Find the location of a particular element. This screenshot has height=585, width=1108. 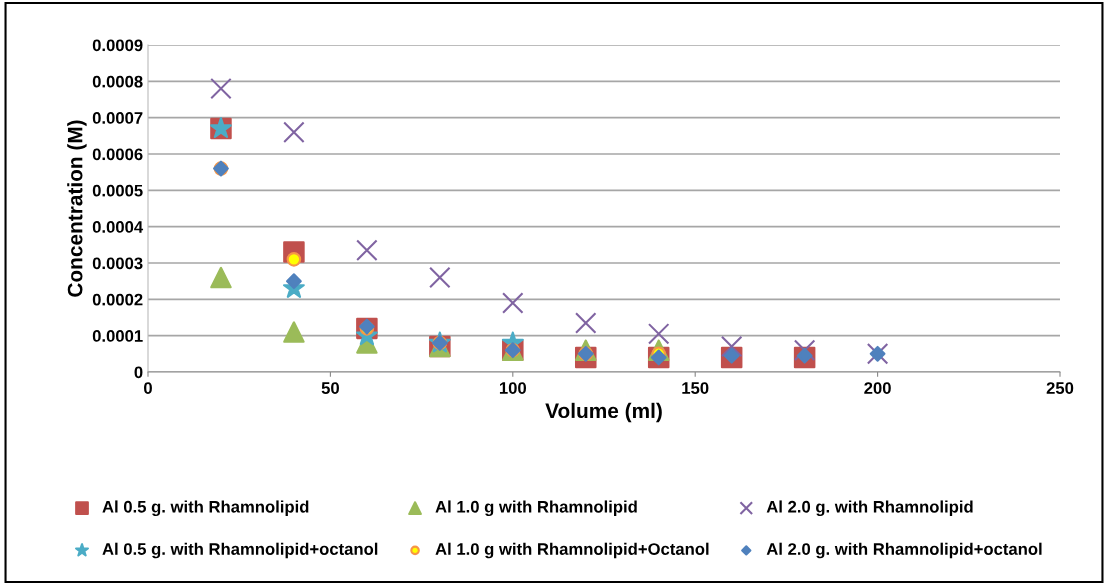

x-tick-label: 100 is located at coordinates (513, 388).